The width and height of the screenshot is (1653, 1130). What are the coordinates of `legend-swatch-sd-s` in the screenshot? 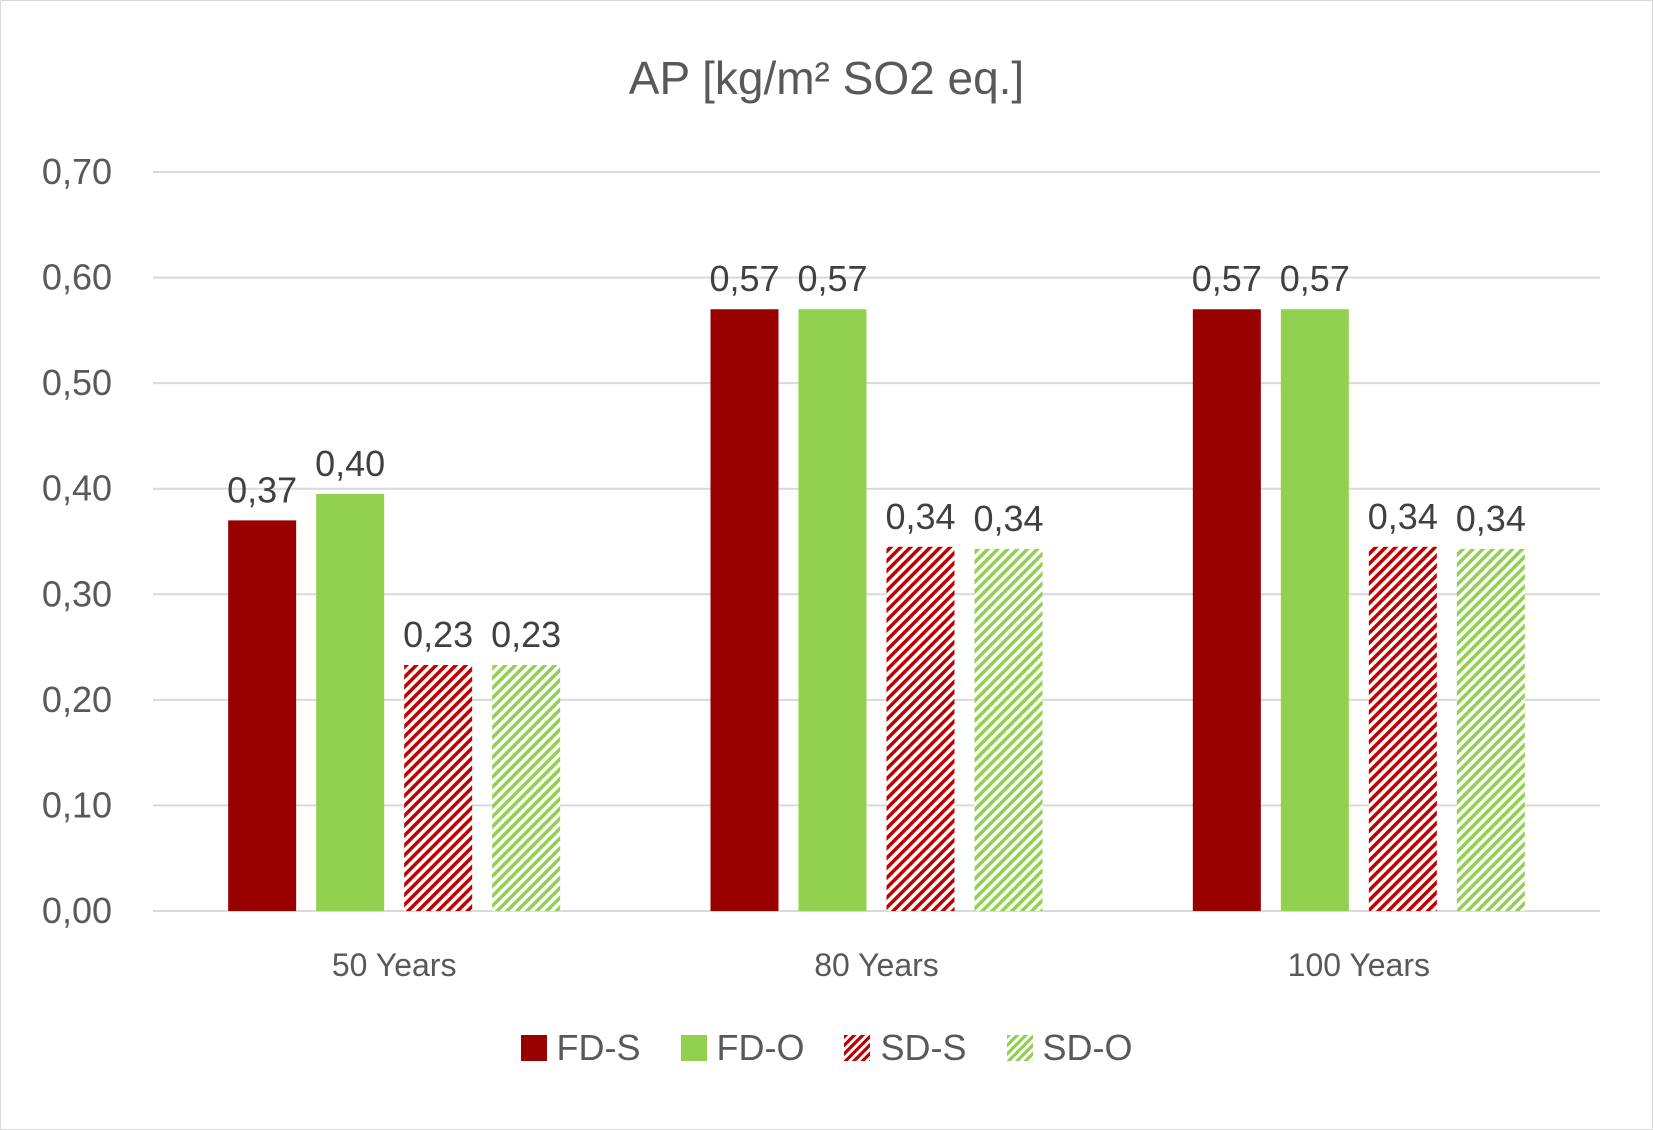 It's located at (857, 1048).